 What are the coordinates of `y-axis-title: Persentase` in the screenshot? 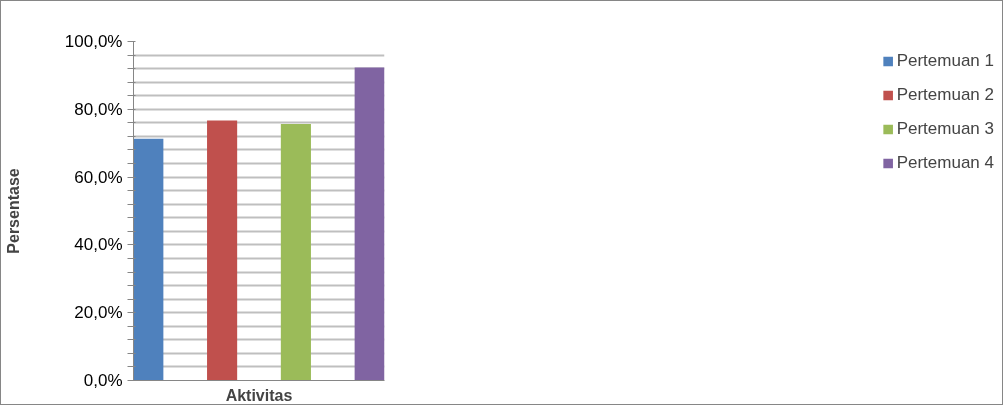 It's located at (13, 211).